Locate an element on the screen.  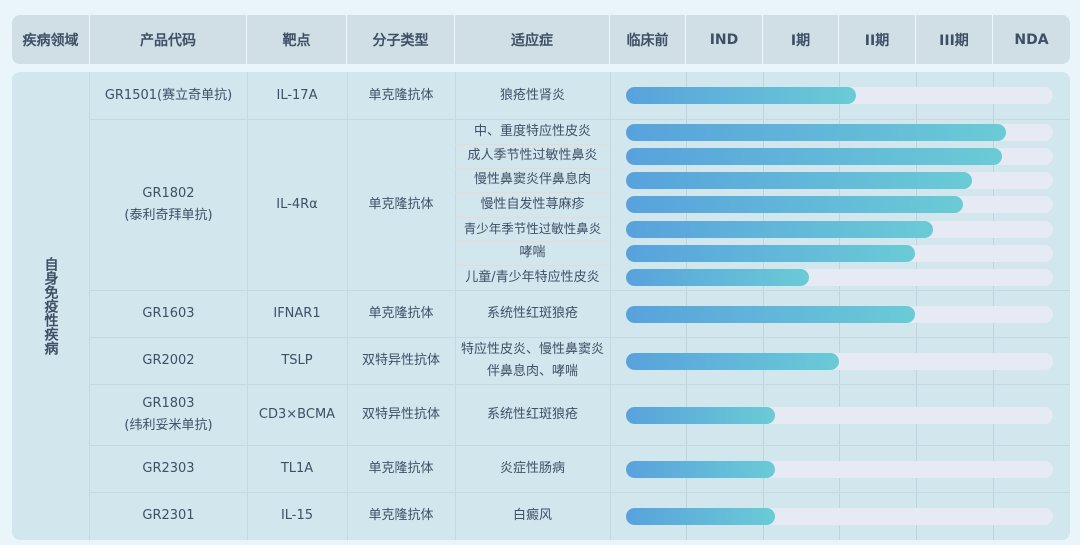
product-code-gr1802: GR1802 (泰利奇拜单抗) is located at coordinates (168, 204).